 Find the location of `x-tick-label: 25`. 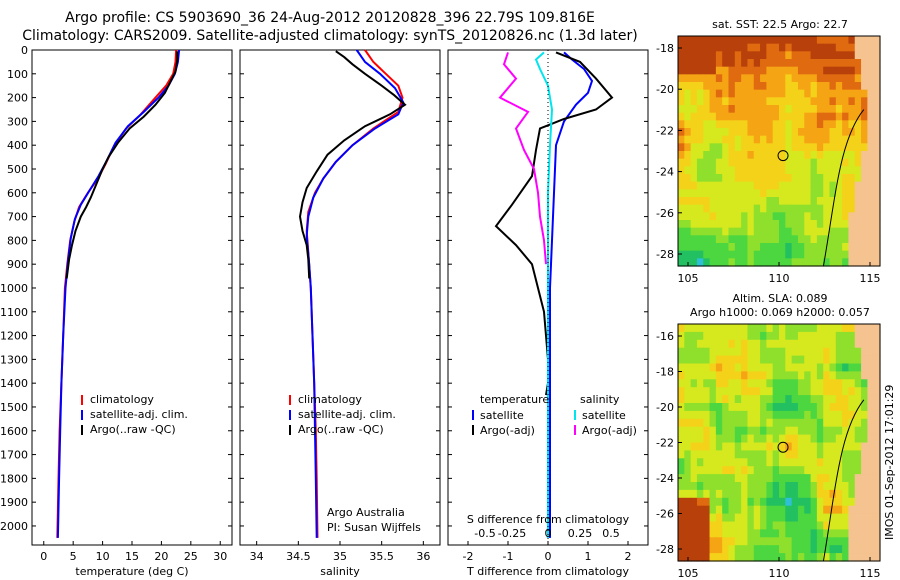

x-tick-label: 25 is located at coordinates (191, 556).